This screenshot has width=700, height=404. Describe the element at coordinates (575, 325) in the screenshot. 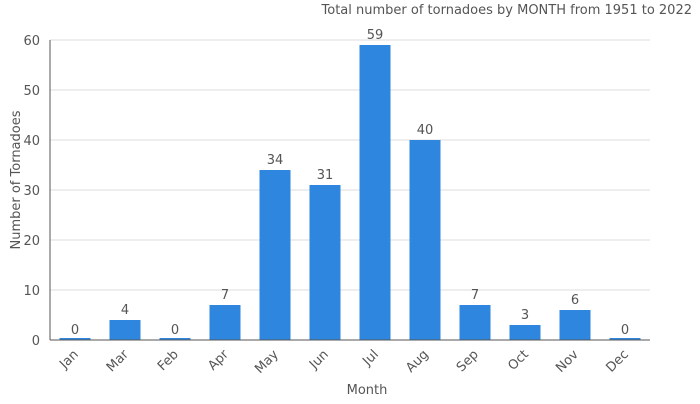

I see `bar-nov` at that location.